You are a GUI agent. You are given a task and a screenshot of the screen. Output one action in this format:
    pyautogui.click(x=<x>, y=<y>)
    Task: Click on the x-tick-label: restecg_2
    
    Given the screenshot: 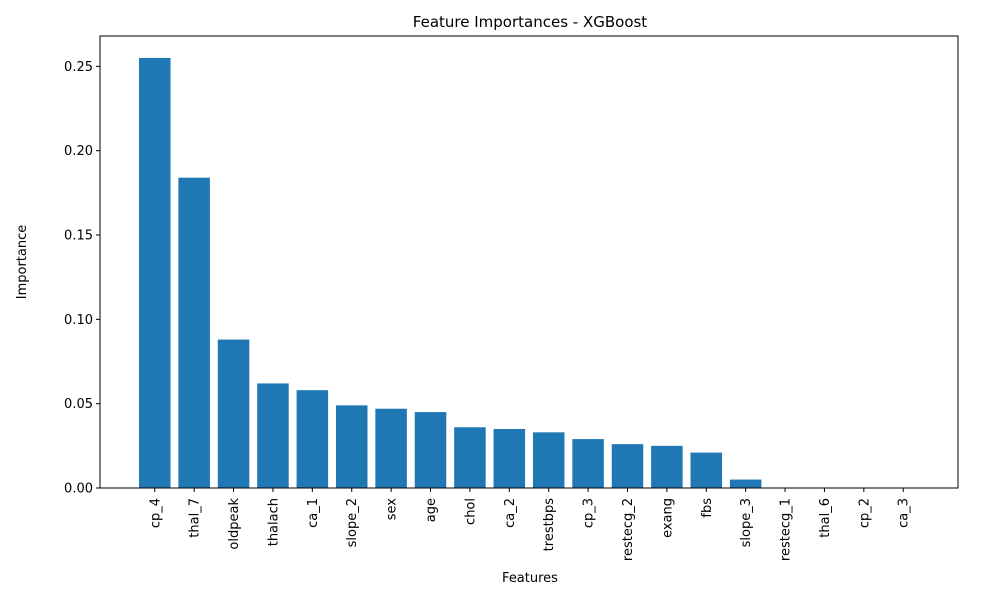 What is the action you would take?
    pyautogui.click(x=628, y=529)
    